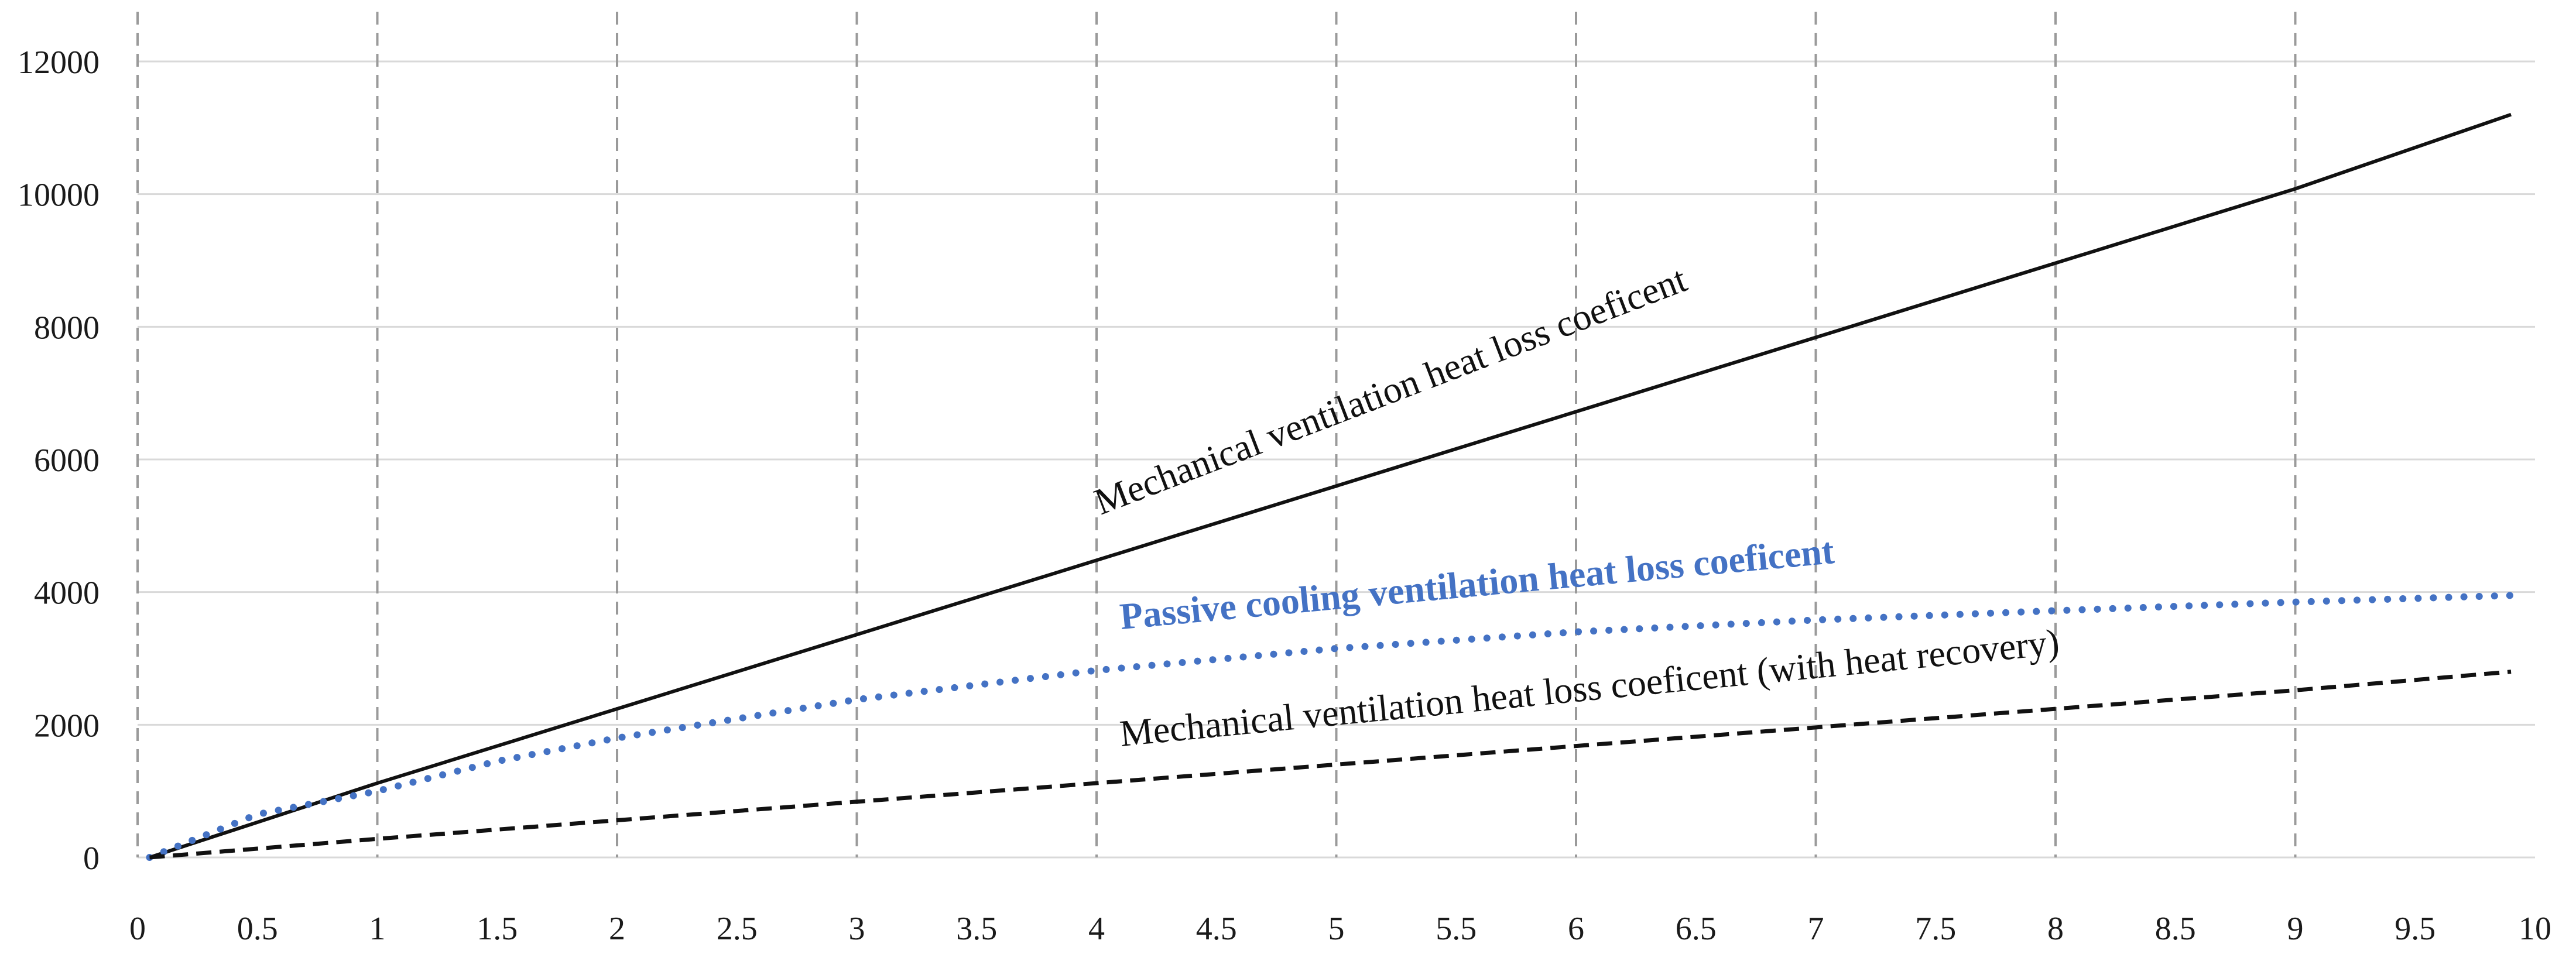  I want to click on y-tick-label: 0, so click(91, 858).